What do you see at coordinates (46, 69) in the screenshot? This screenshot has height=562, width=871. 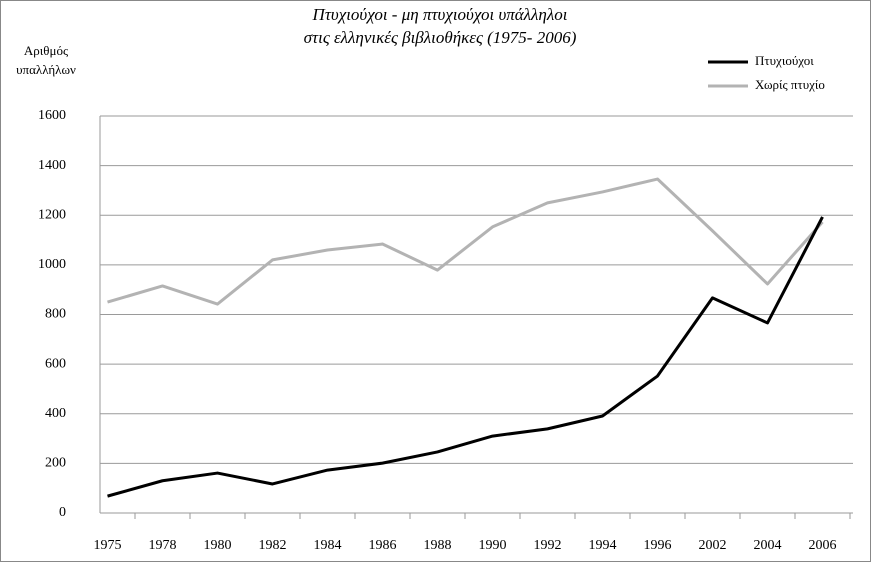 I see `y-axis-label: υπαλλήλων` at bounding box center [46, 69].